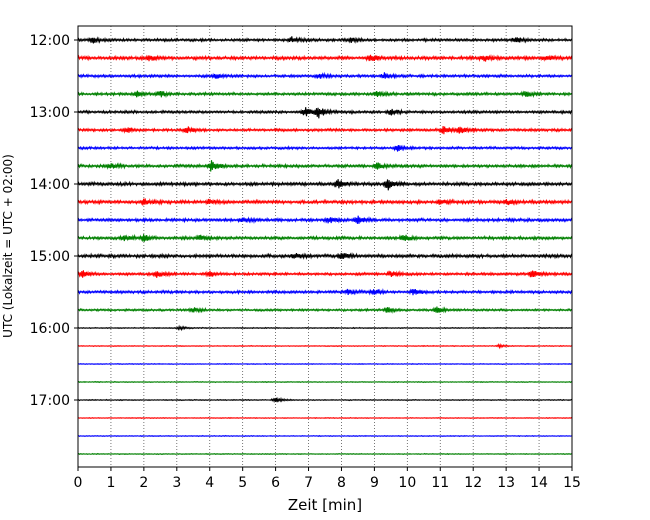 This screenshot has height=520, width=650. Describe the element at coordinates (308, 483) in the screenshot. I see `x-tick-label: 7` at that location.